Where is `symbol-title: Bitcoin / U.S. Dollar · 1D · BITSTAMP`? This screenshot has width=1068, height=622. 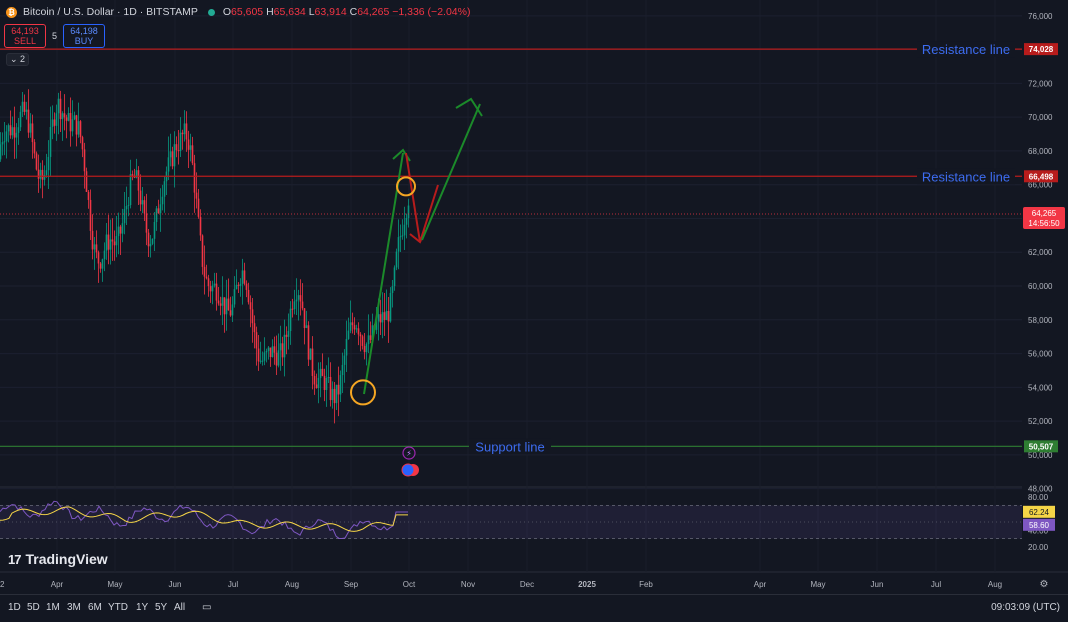
symbol-title: Bitcoin / U.S. Dollar · 1D · BITSTAMP is located at coordinates (110, 12).